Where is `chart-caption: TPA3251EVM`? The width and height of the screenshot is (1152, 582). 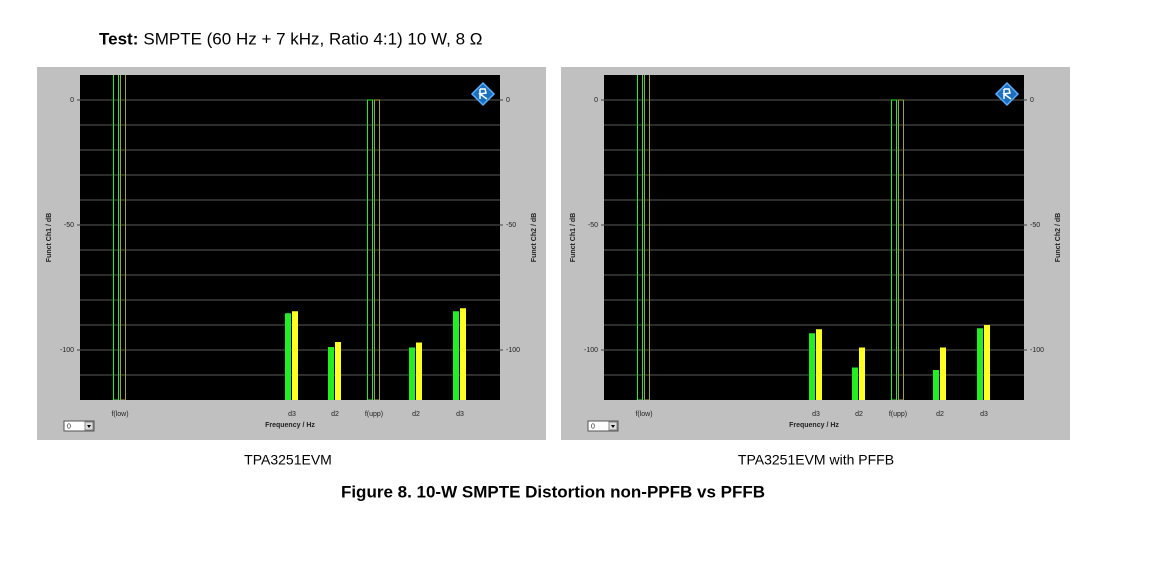 chart-caption: TPA3251EVM is located at coordinates (288, 460).